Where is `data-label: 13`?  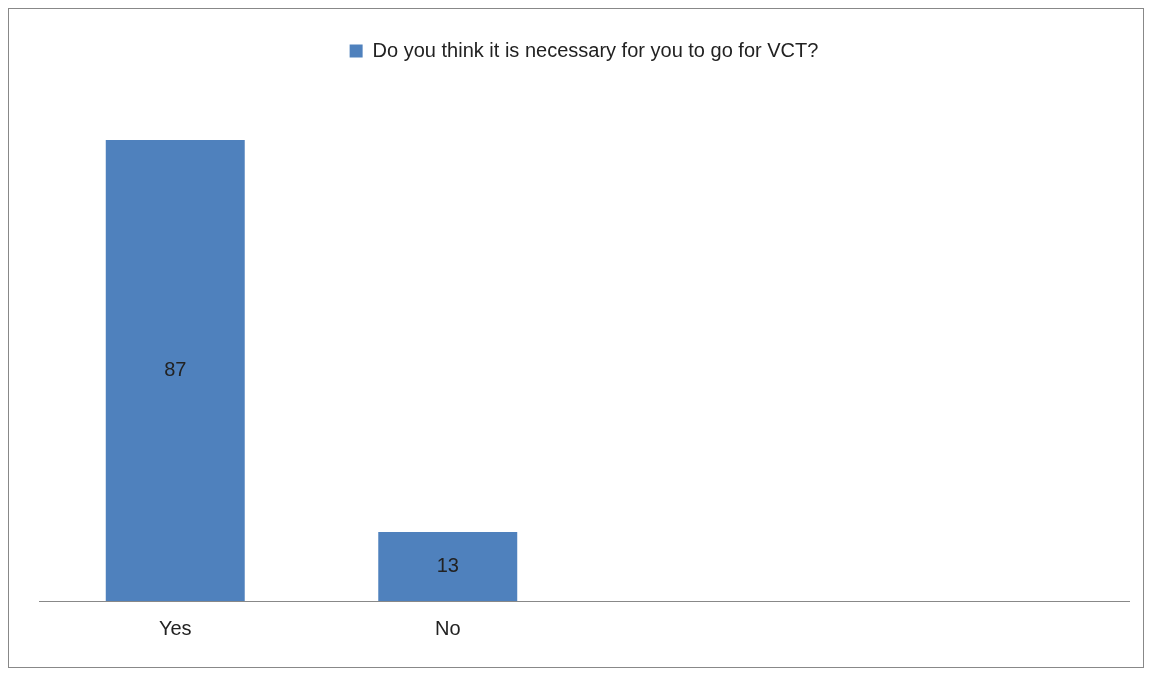 data-label: 13 is located at coordinates (447, 565).